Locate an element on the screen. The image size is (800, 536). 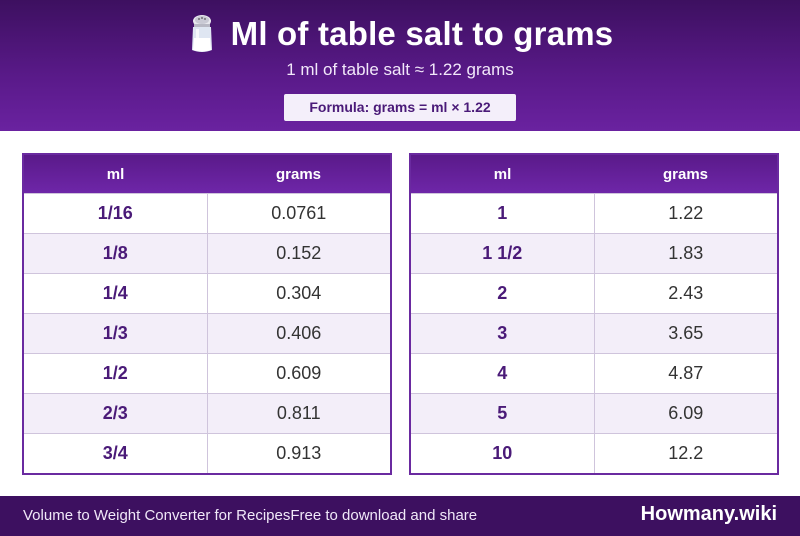
grams-cell: 0.152 is located at coordinates (298, 253).